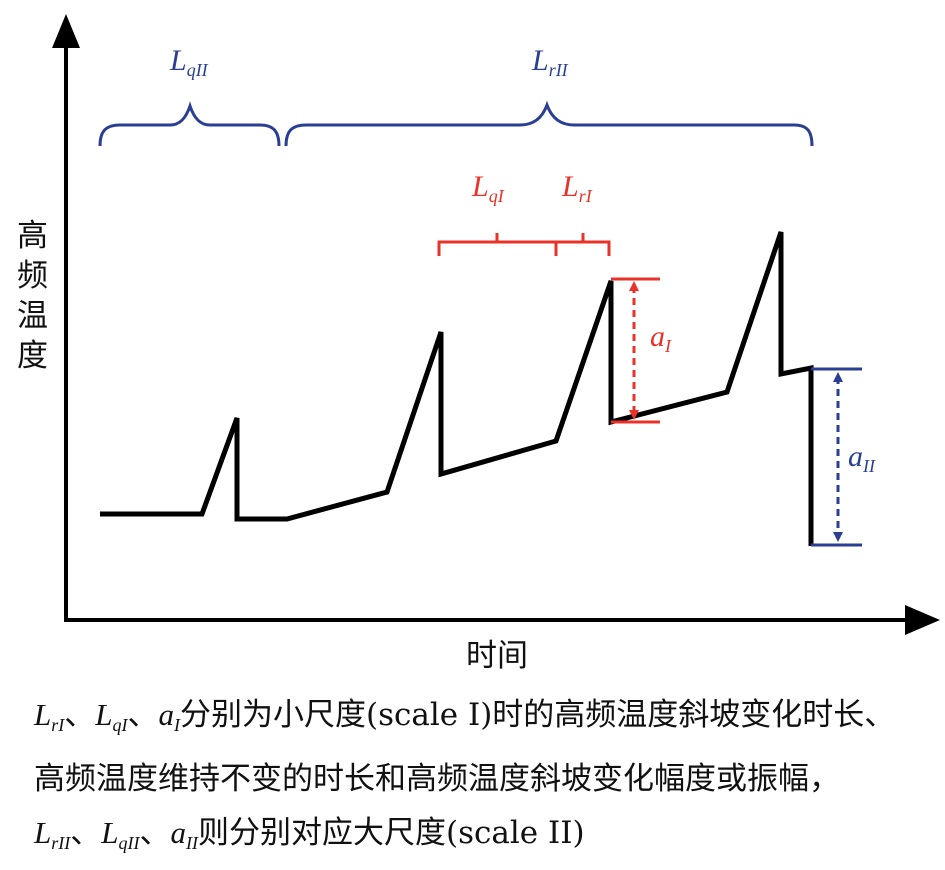  Describe the element at coordinates (635, 350) in the screenshot. I see `amplitude-aI-marker` at that location.